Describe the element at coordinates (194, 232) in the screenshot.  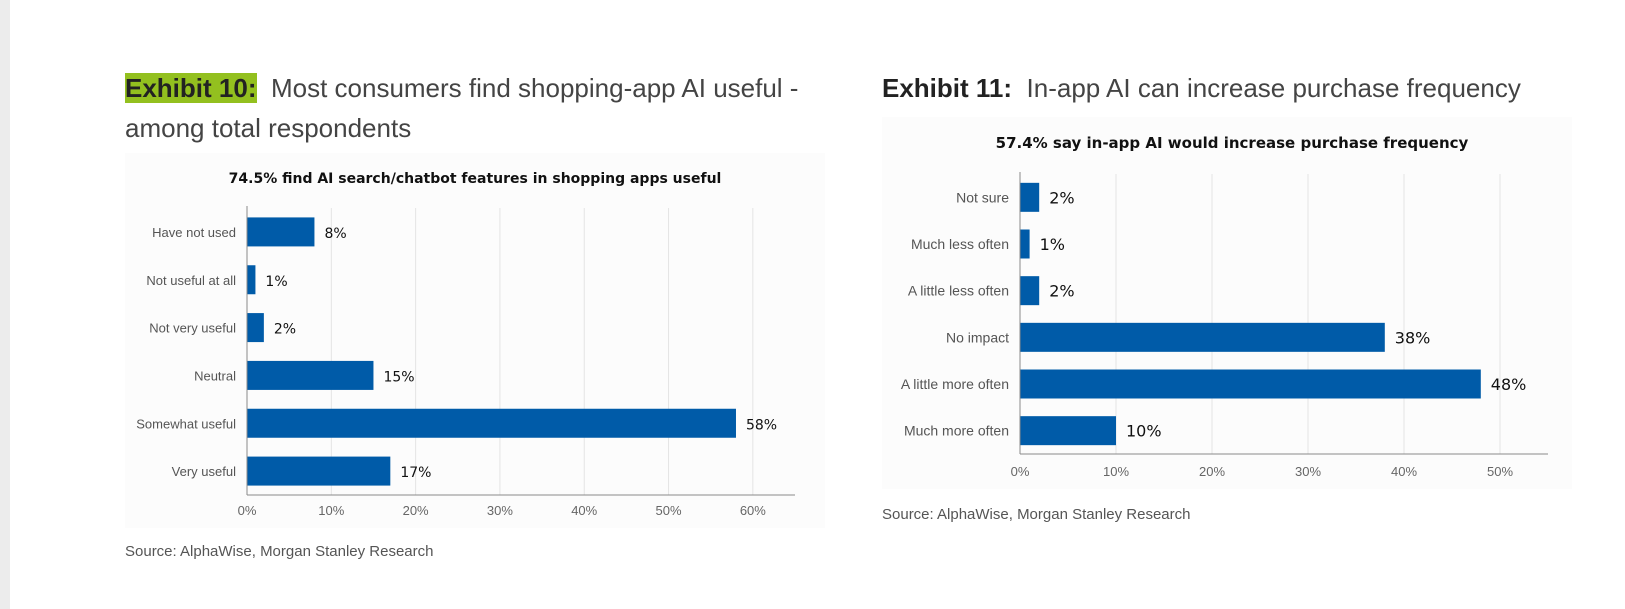
I see `category-label: Have not used` at that location.